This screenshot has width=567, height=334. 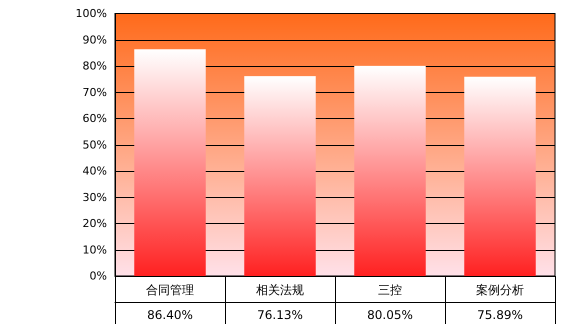 What do you see at coordinates (390, 315) in the screenshot?
I see `data-label: 80.05%` at bounding box center [390, 315].